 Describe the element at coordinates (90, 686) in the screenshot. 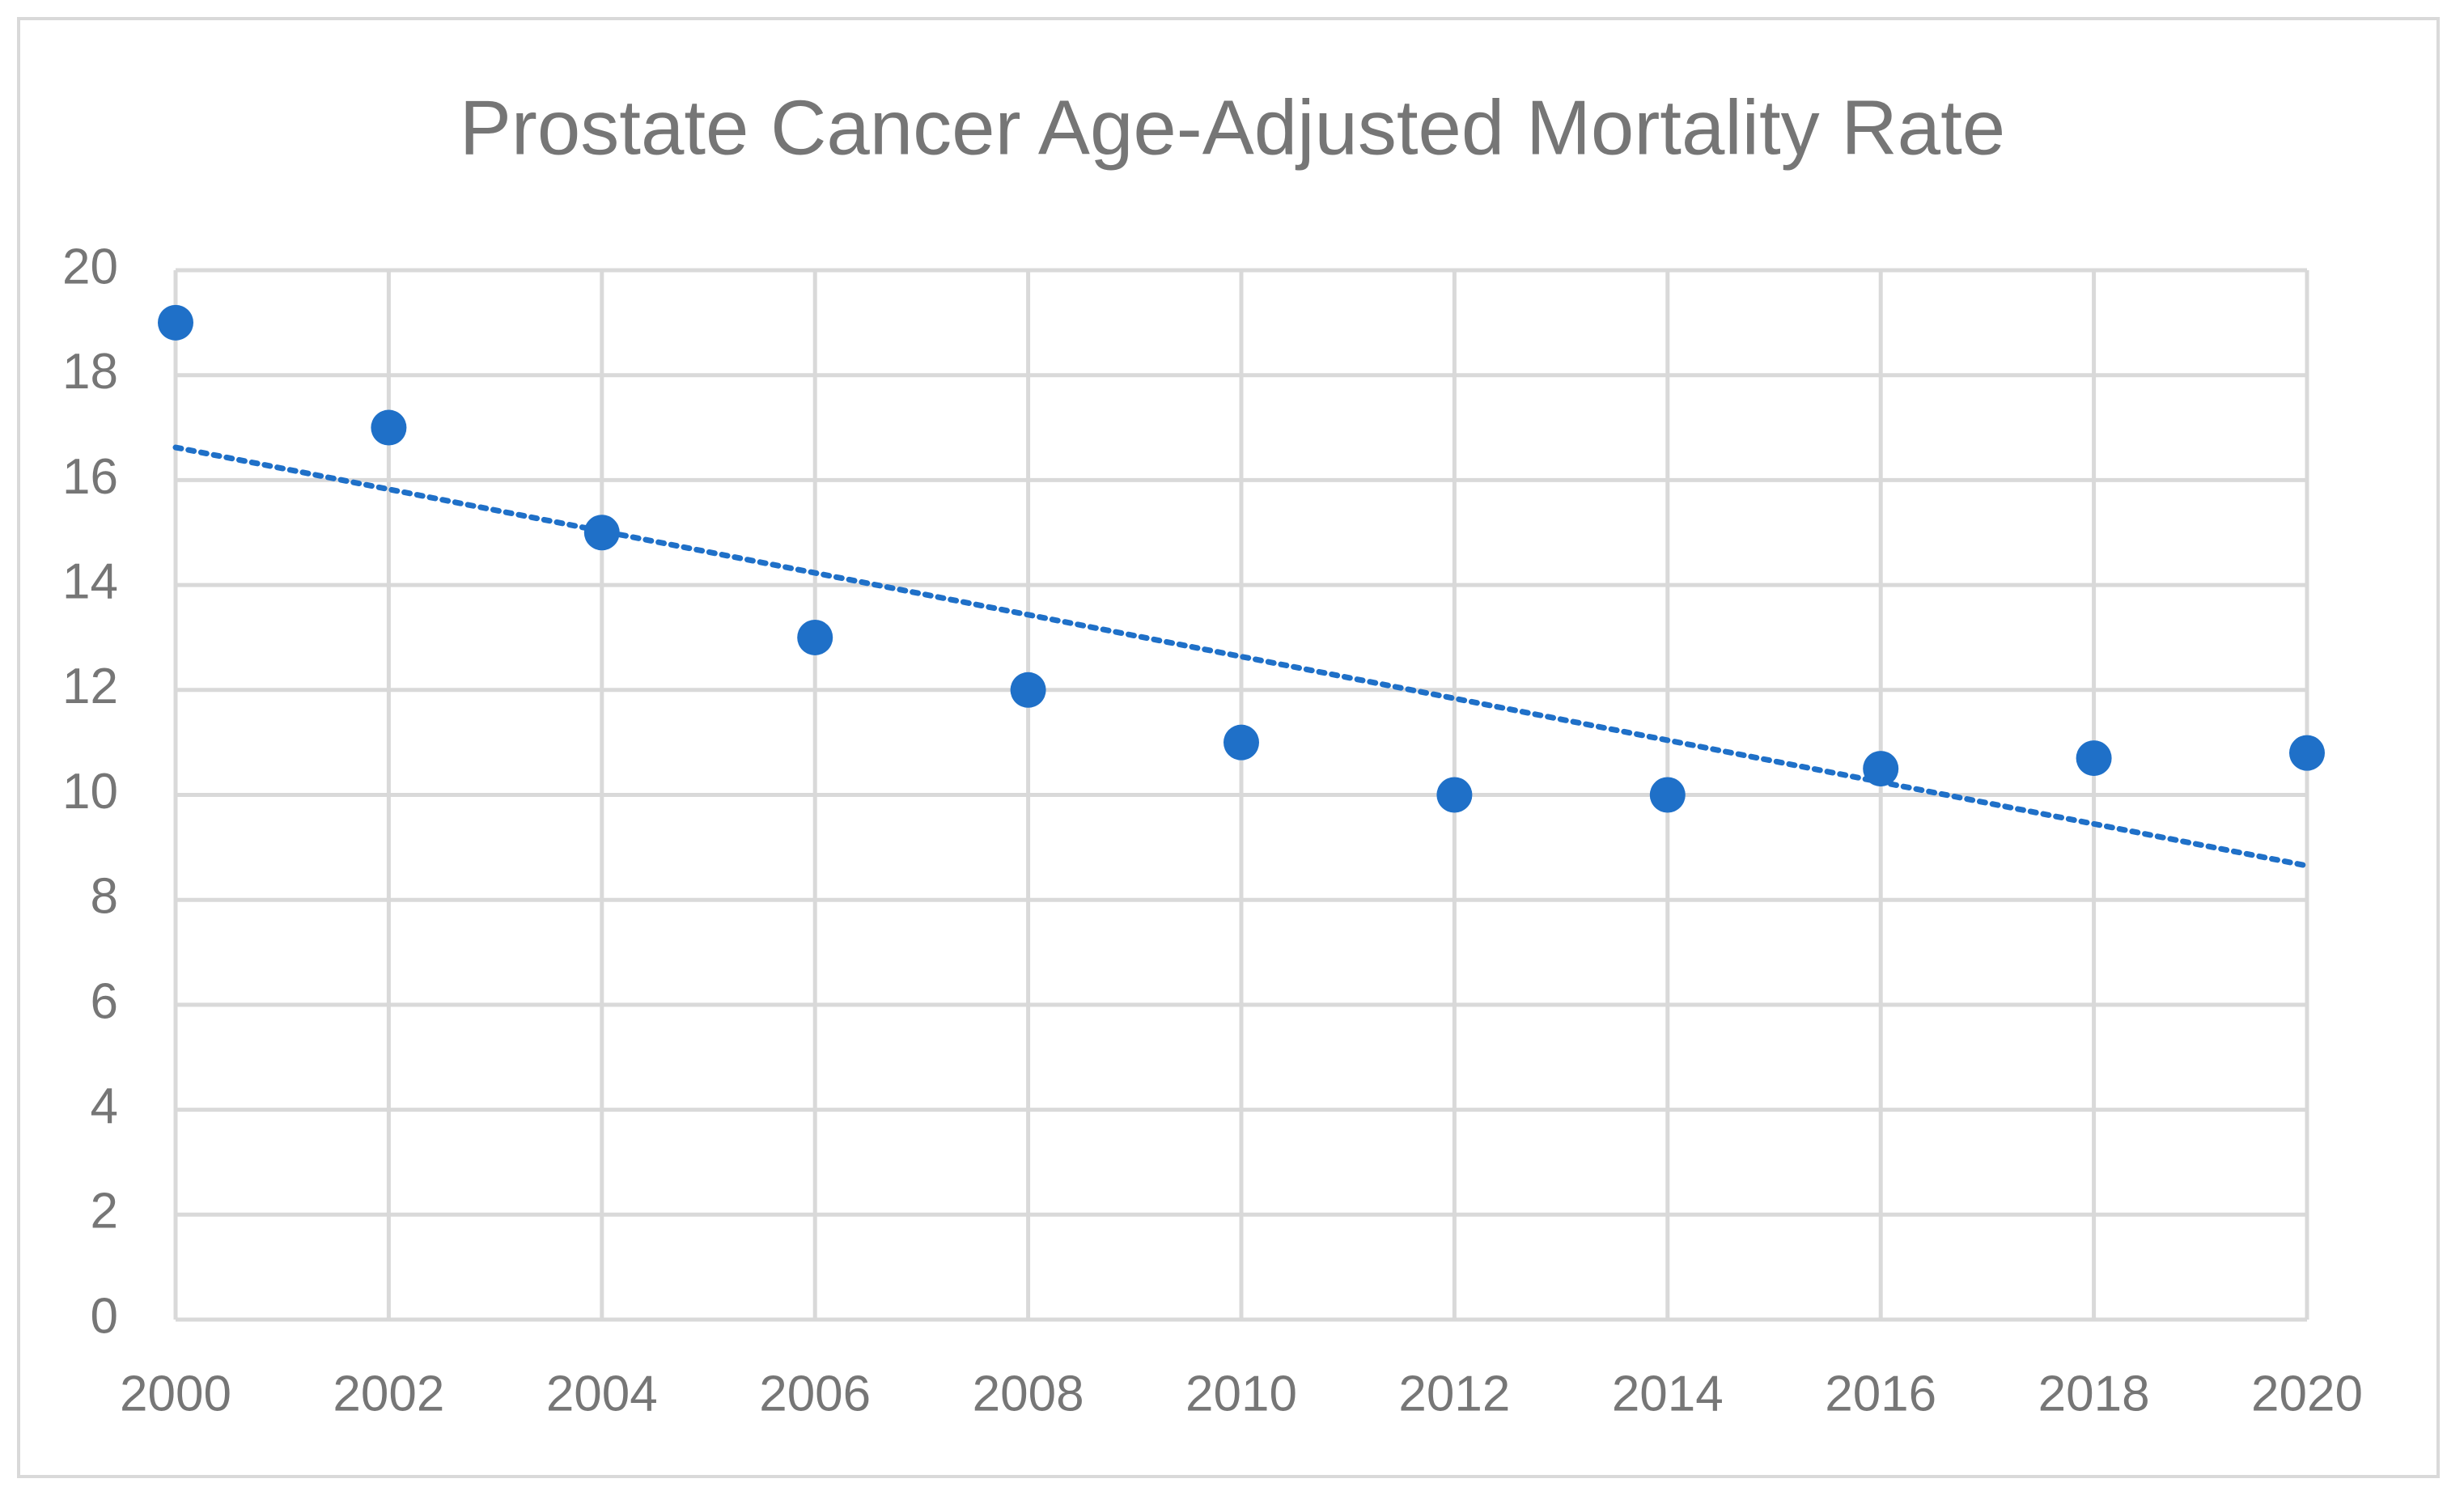

I see `y-tick-label: 12` at that location.